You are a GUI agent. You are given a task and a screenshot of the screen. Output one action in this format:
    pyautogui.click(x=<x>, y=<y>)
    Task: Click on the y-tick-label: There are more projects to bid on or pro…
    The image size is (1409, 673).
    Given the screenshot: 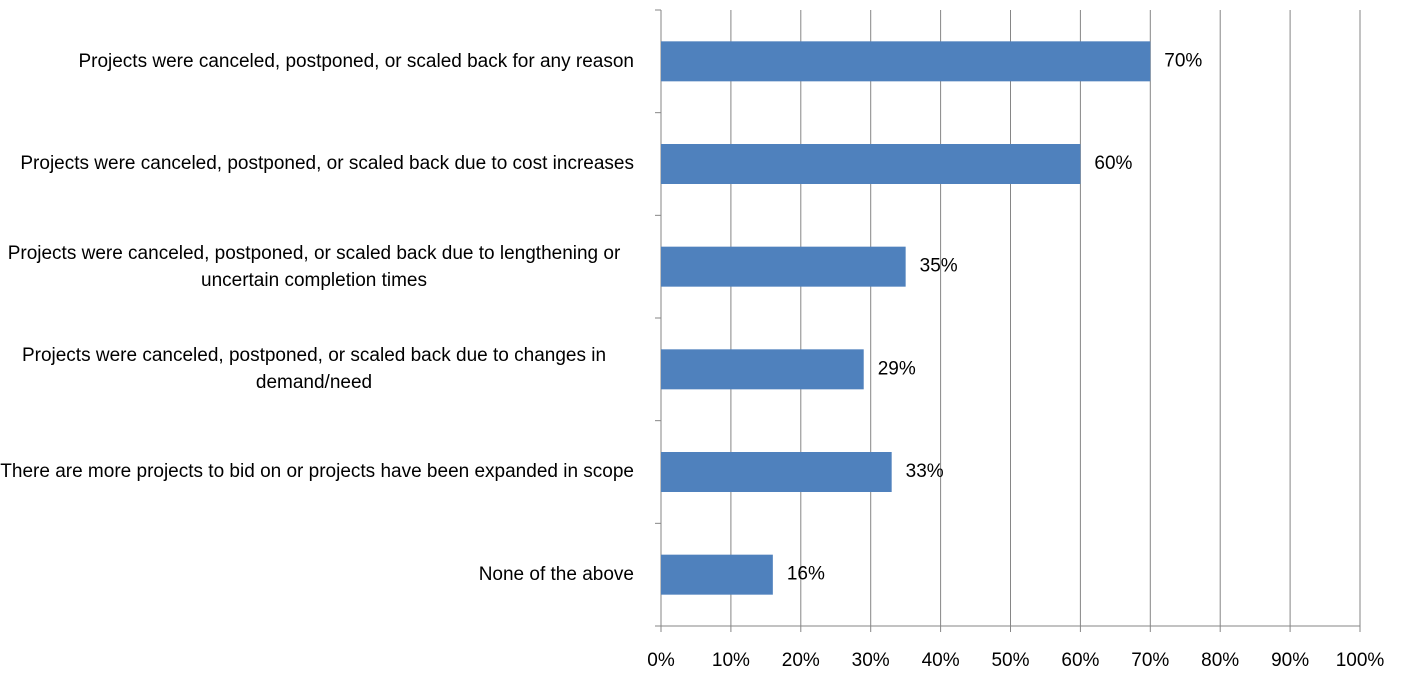 What is the action you would take?
    pyautogui.click(x=317, y=472)
    